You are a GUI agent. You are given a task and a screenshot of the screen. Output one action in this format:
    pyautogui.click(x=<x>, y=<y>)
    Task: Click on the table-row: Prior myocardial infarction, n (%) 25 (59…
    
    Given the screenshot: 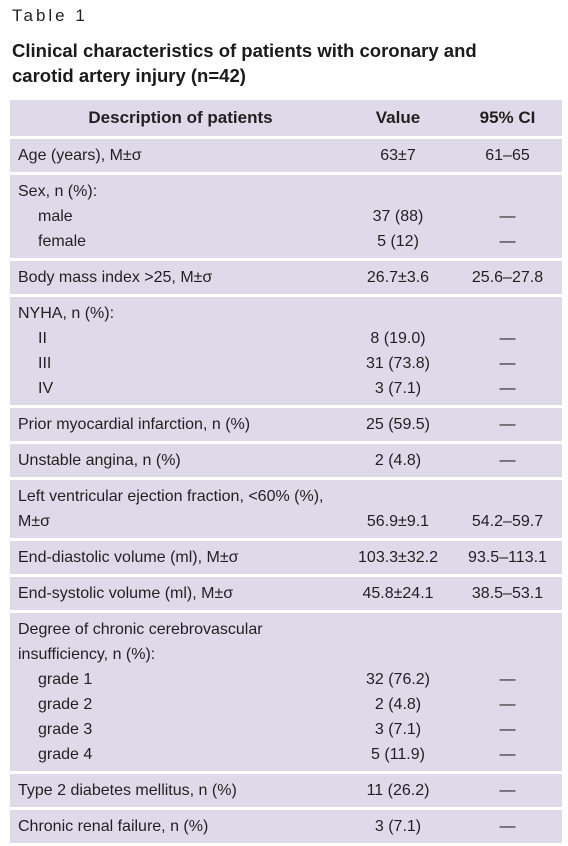 What is the action you would take?
    pyautogui.click(x=286, y=424)
    